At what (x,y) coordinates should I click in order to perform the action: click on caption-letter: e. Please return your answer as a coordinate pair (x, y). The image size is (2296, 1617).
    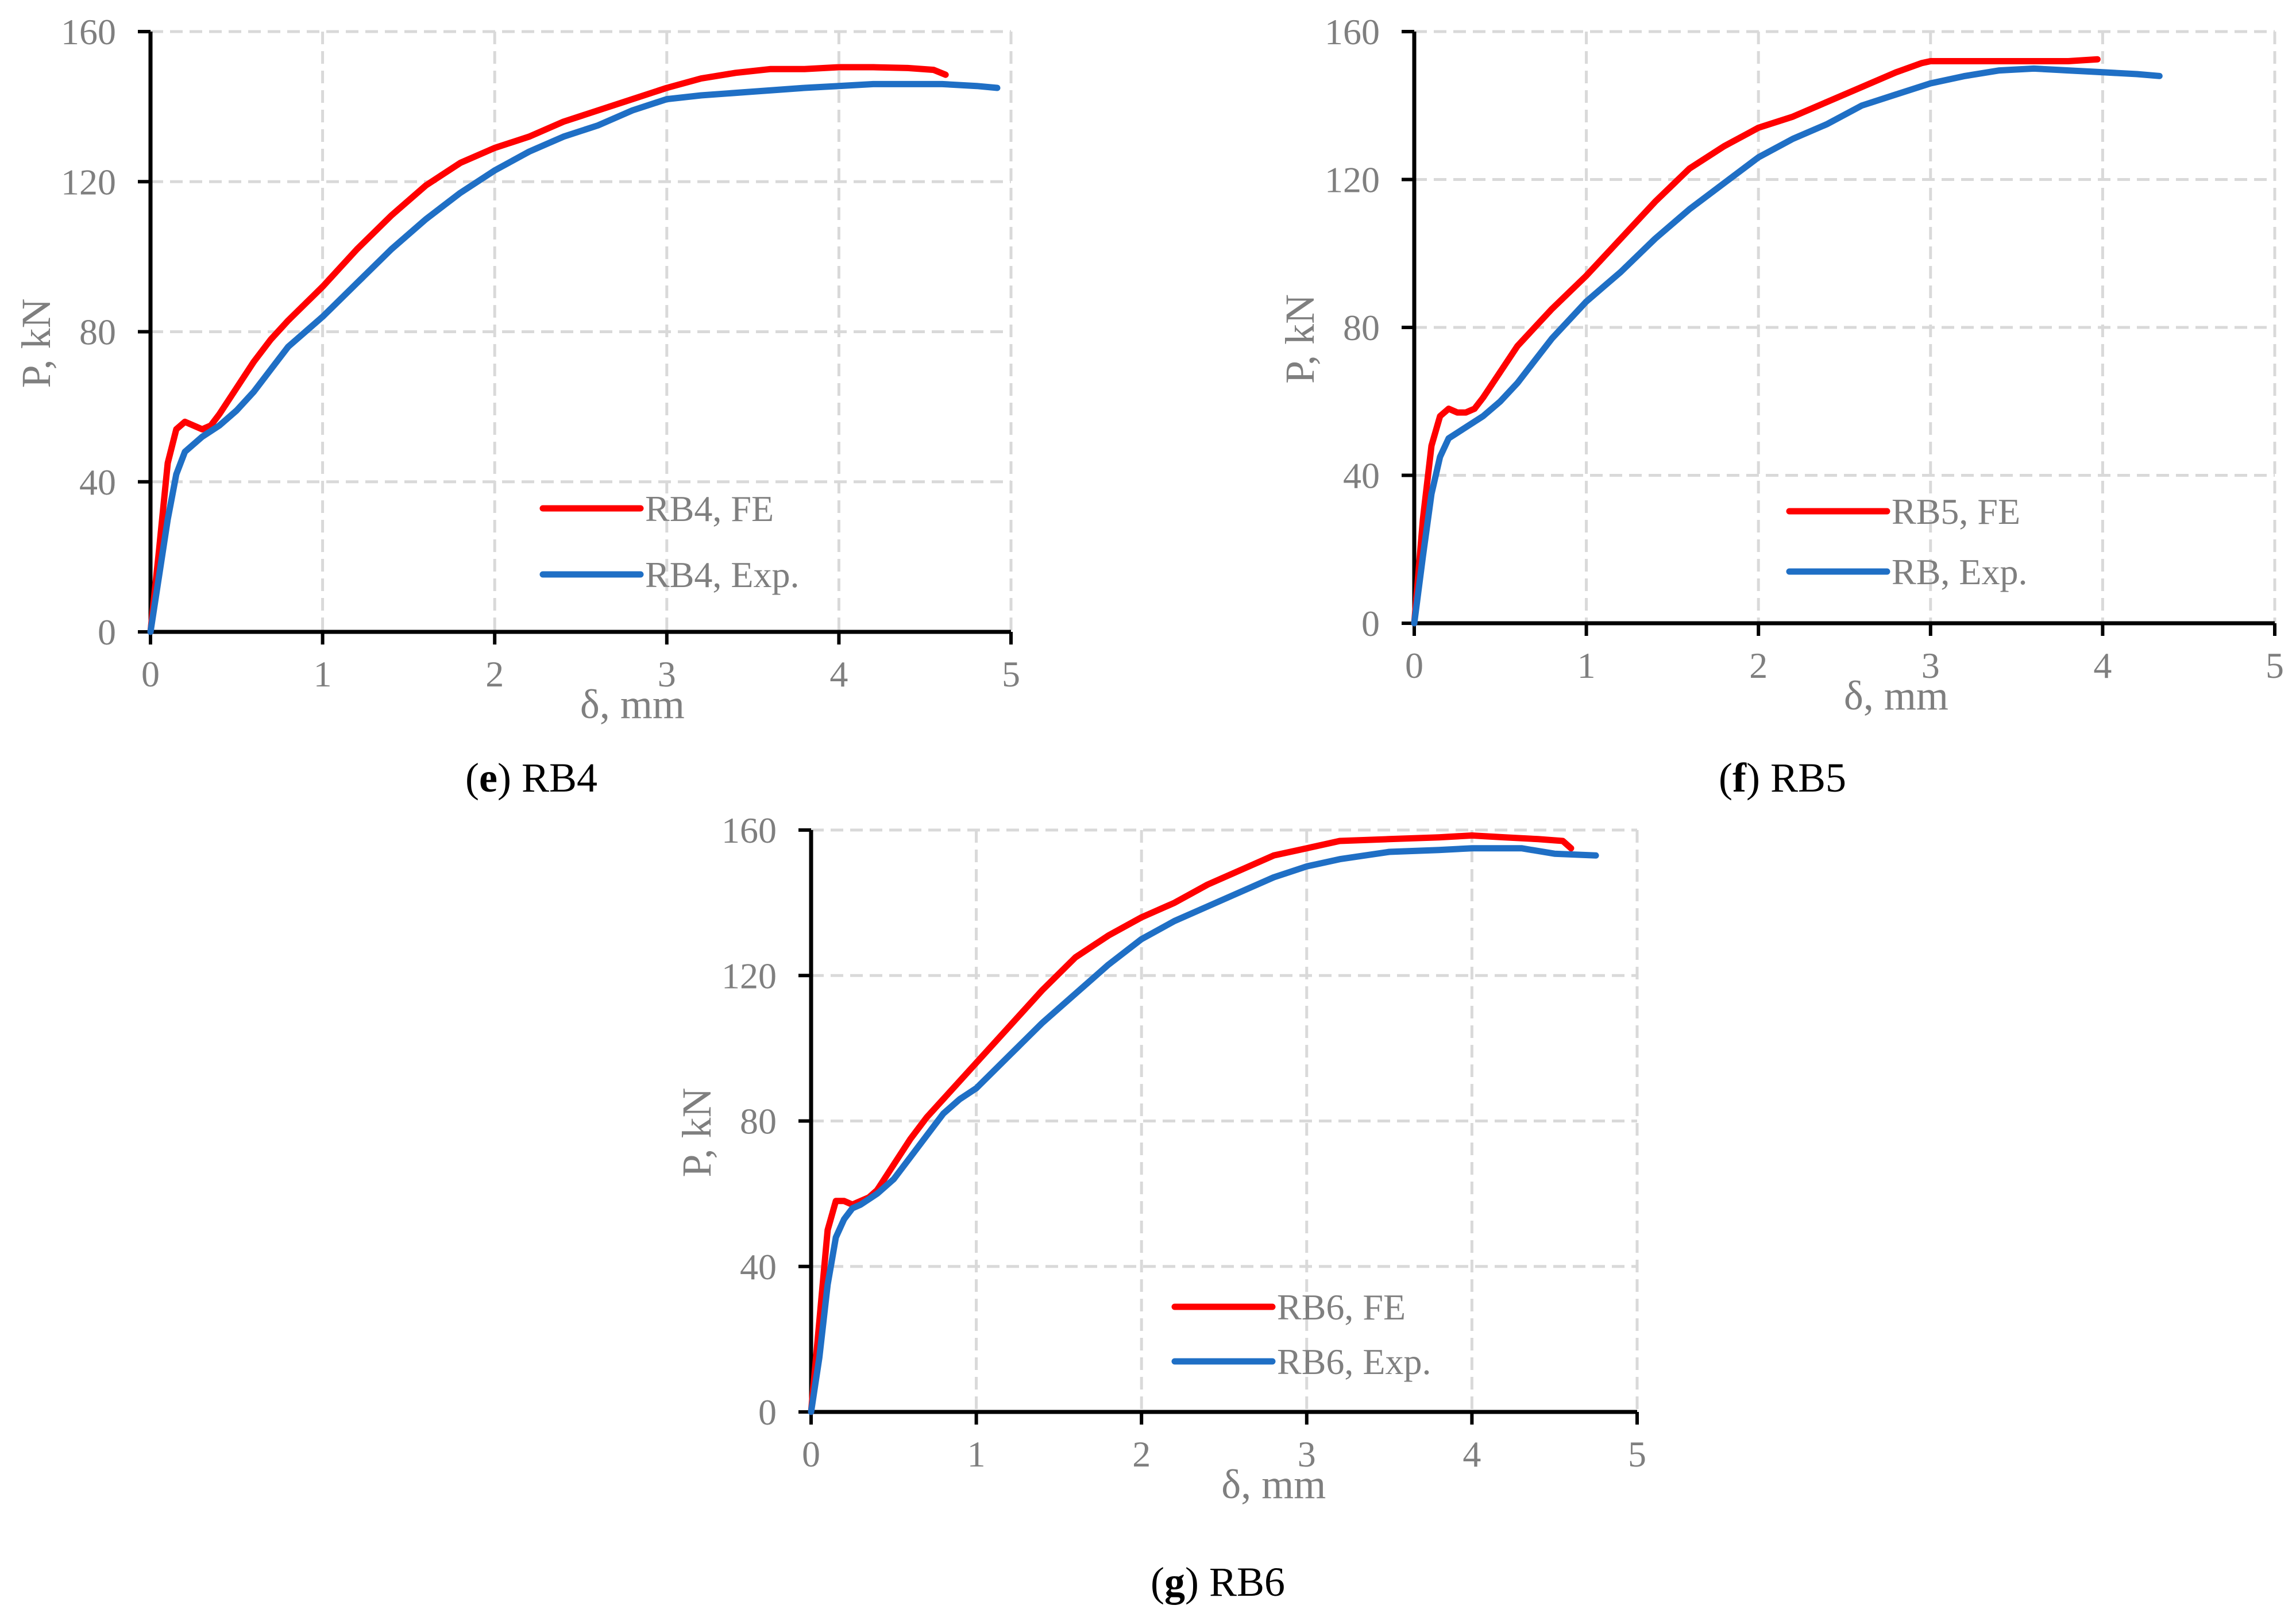
    Looking at the image, I should click on (488, 778).